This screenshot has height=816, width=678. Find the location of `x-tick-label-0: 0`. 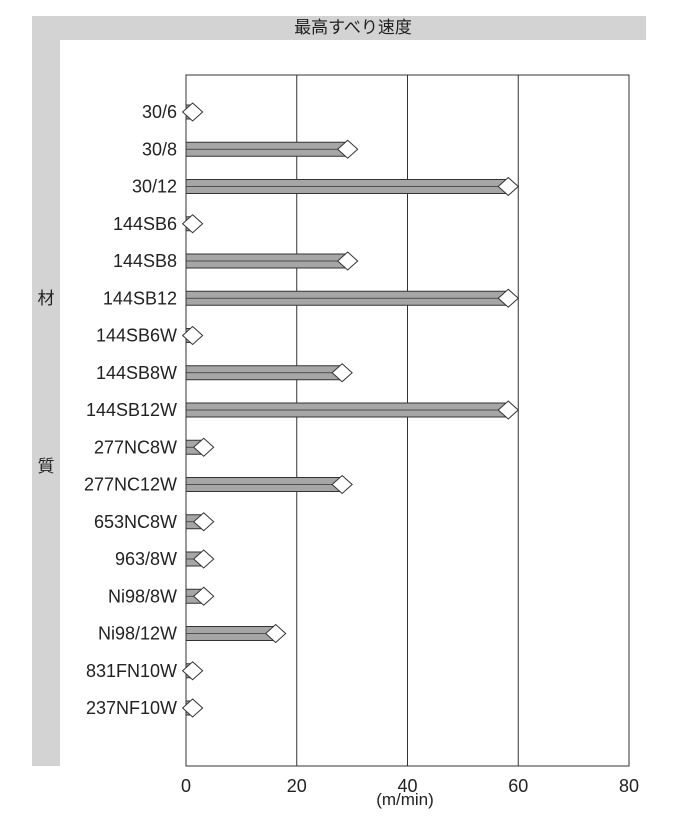

x-tick-label-0: 0 is located at coordinates (186, 786).